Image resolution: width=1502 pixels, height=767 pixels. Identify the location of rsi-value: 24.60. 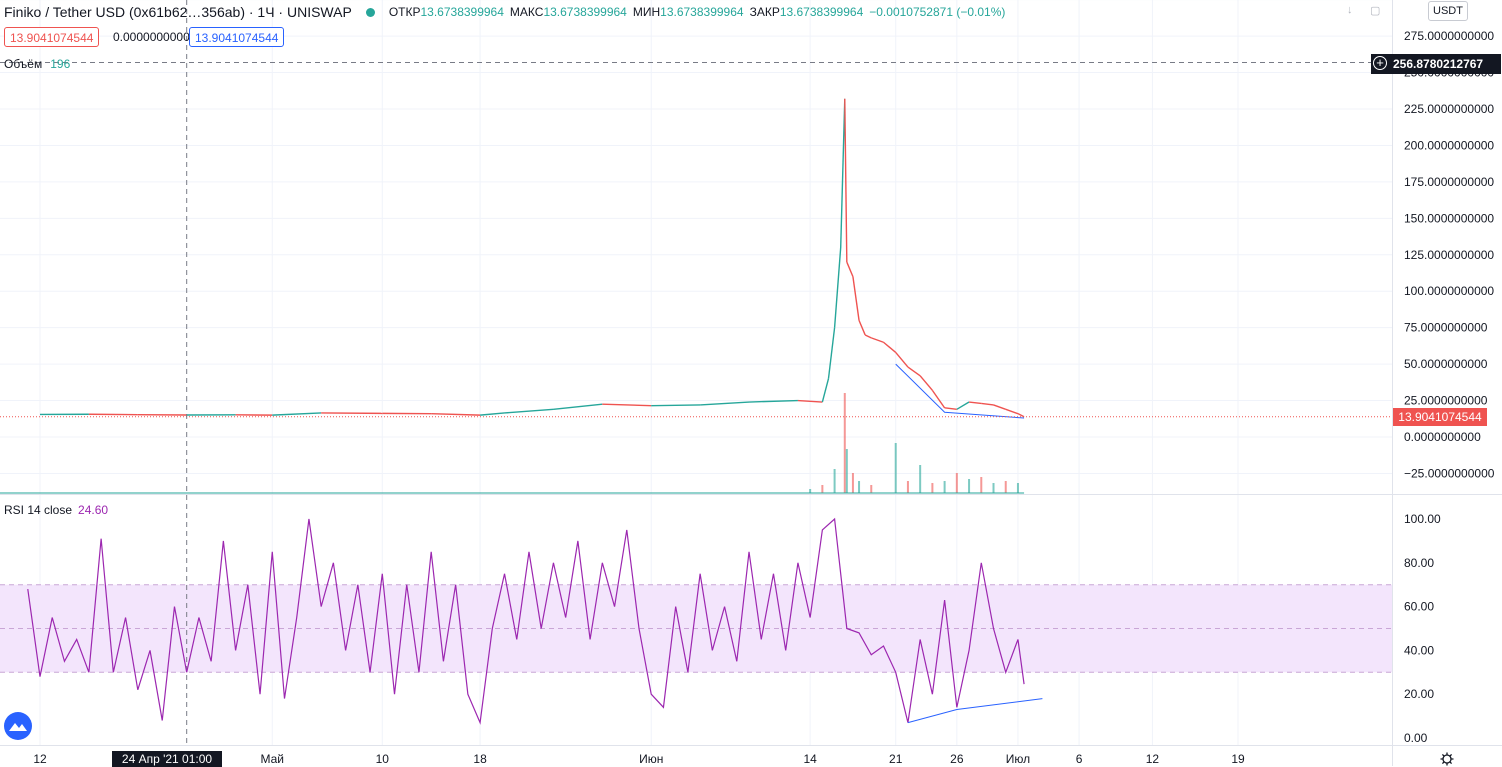
(93, 510).